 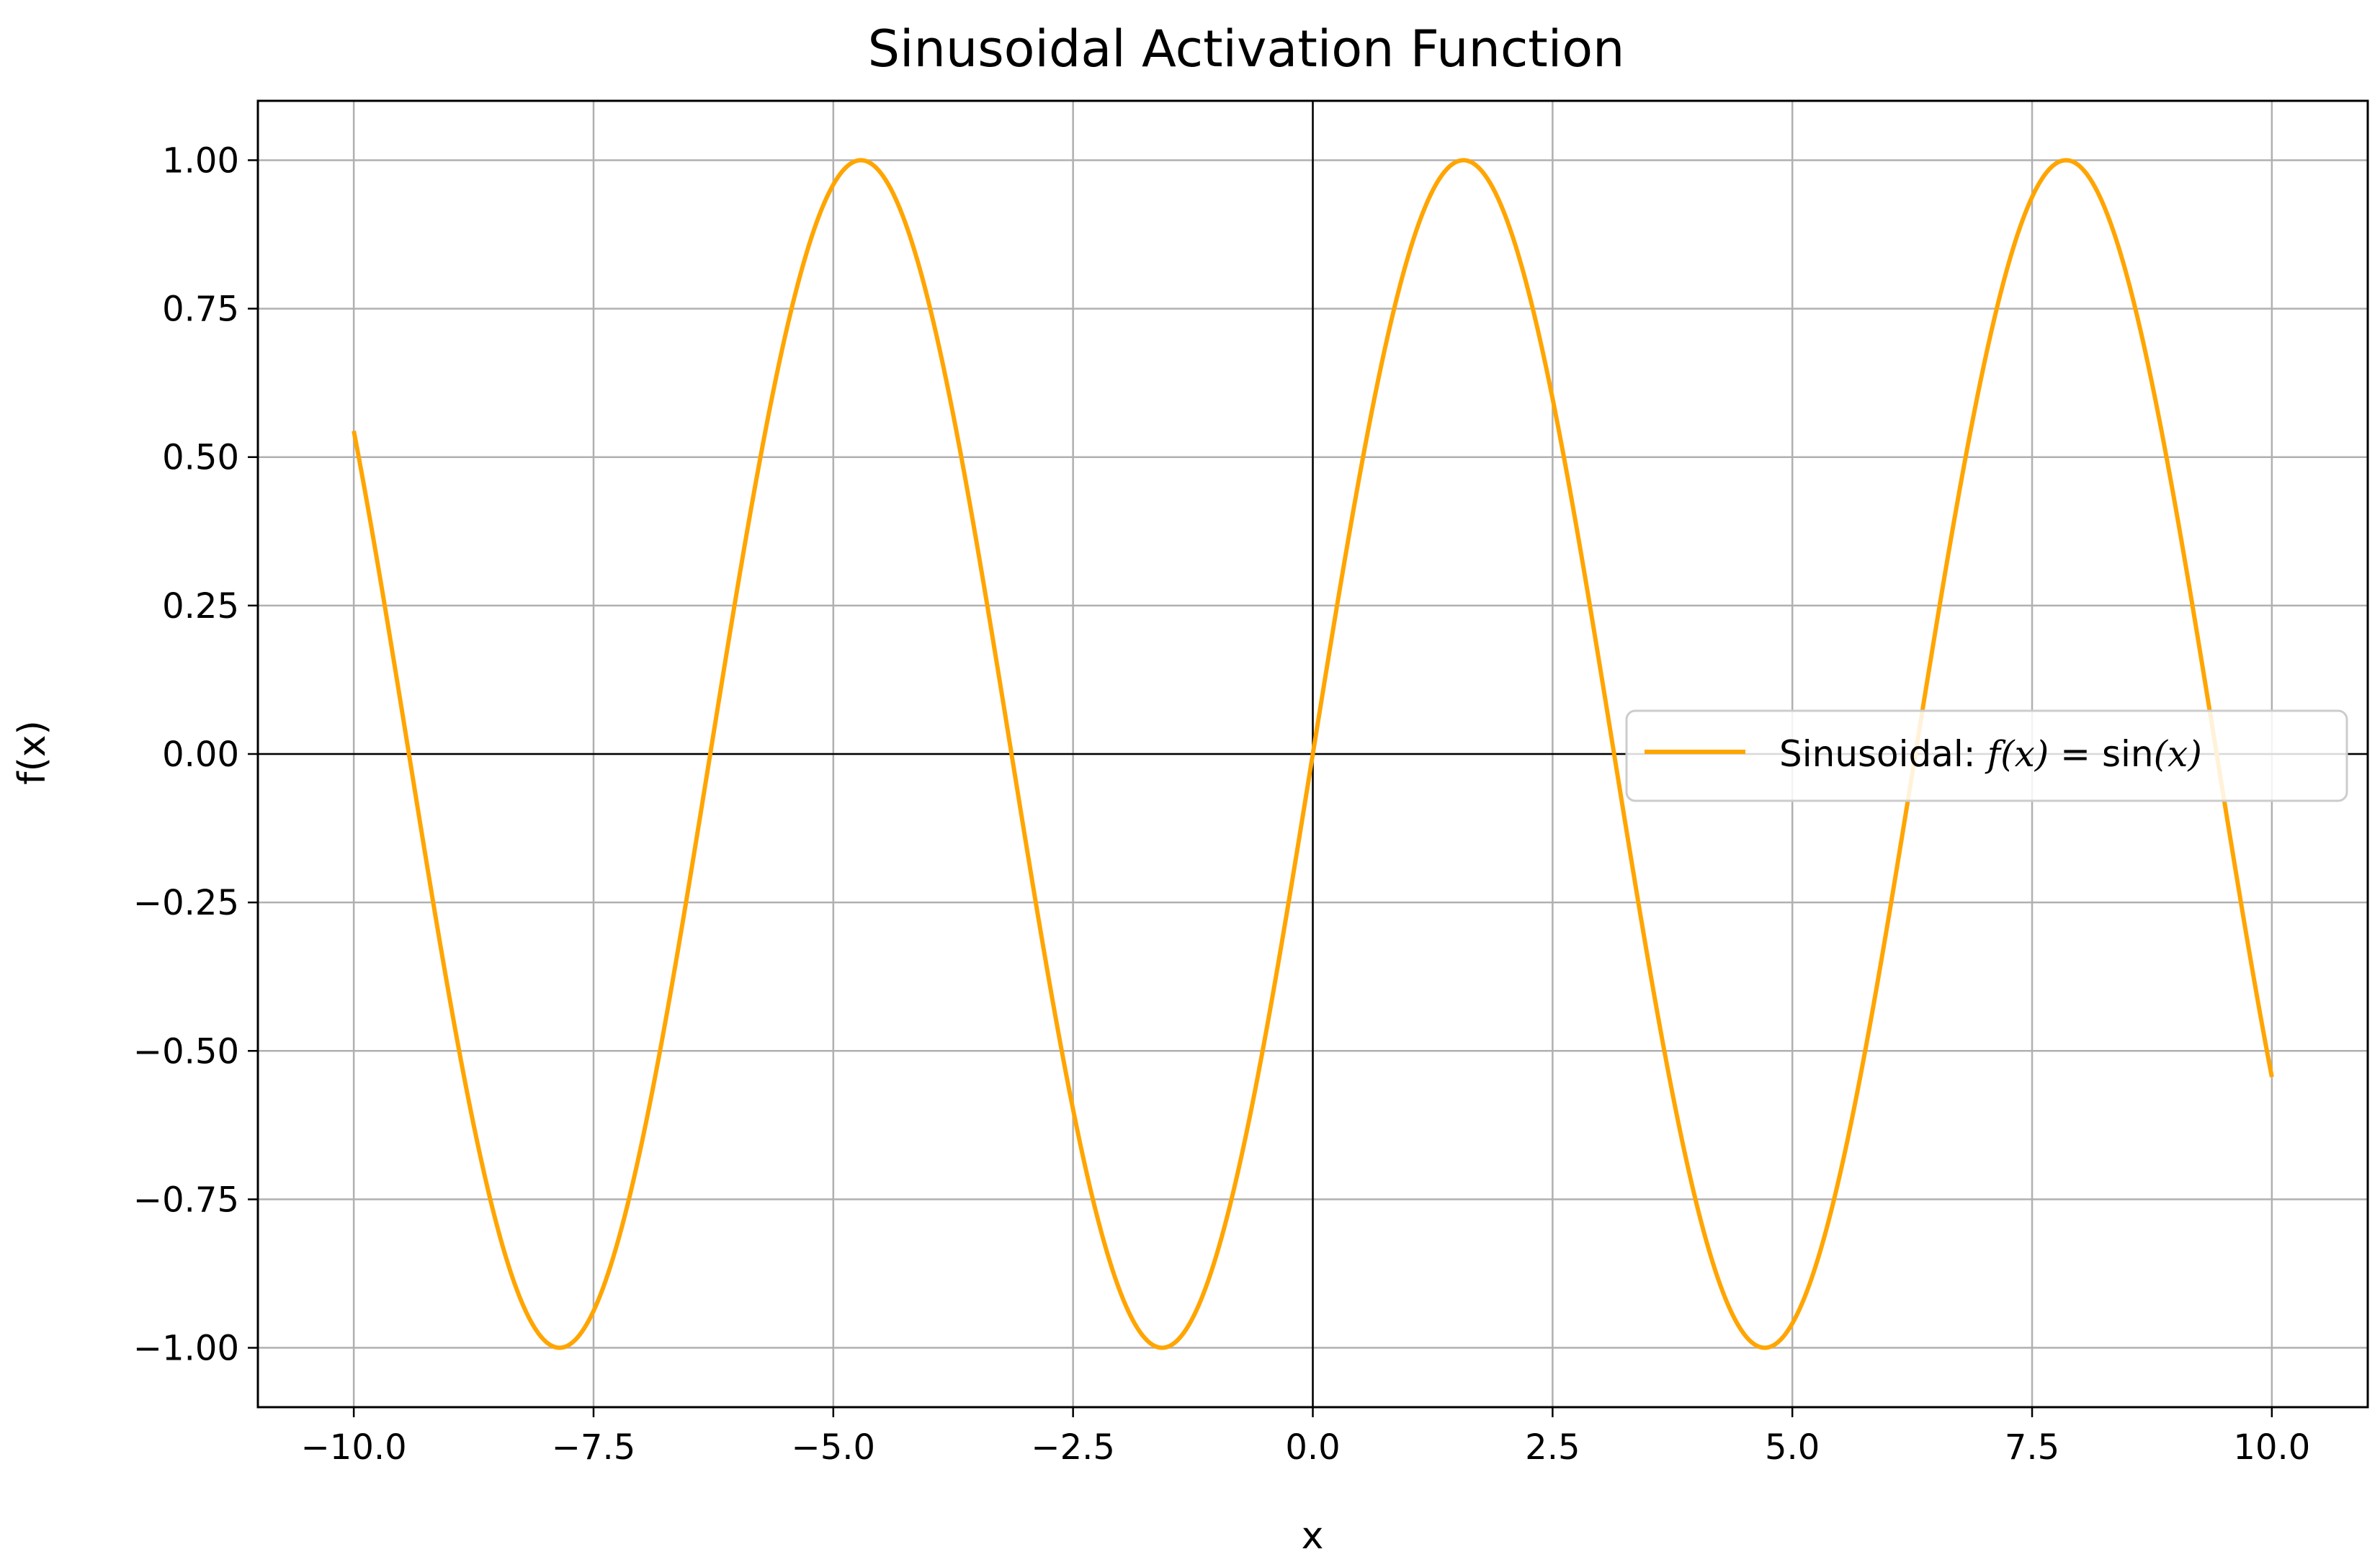 What do you see at coordinates (594, 1448) in the screenshot?
I see `x-tick-label: −7.5` at bounding box center [594, 1448].